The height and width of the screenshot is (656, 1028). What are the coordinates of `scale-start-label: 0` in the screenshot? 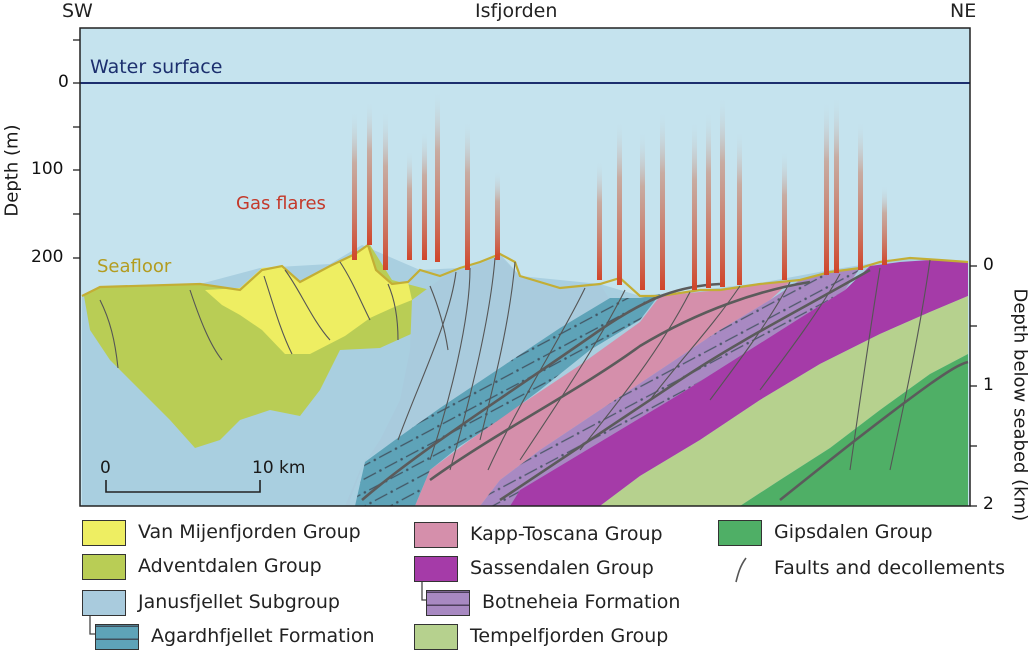 It's located at (105, 468).